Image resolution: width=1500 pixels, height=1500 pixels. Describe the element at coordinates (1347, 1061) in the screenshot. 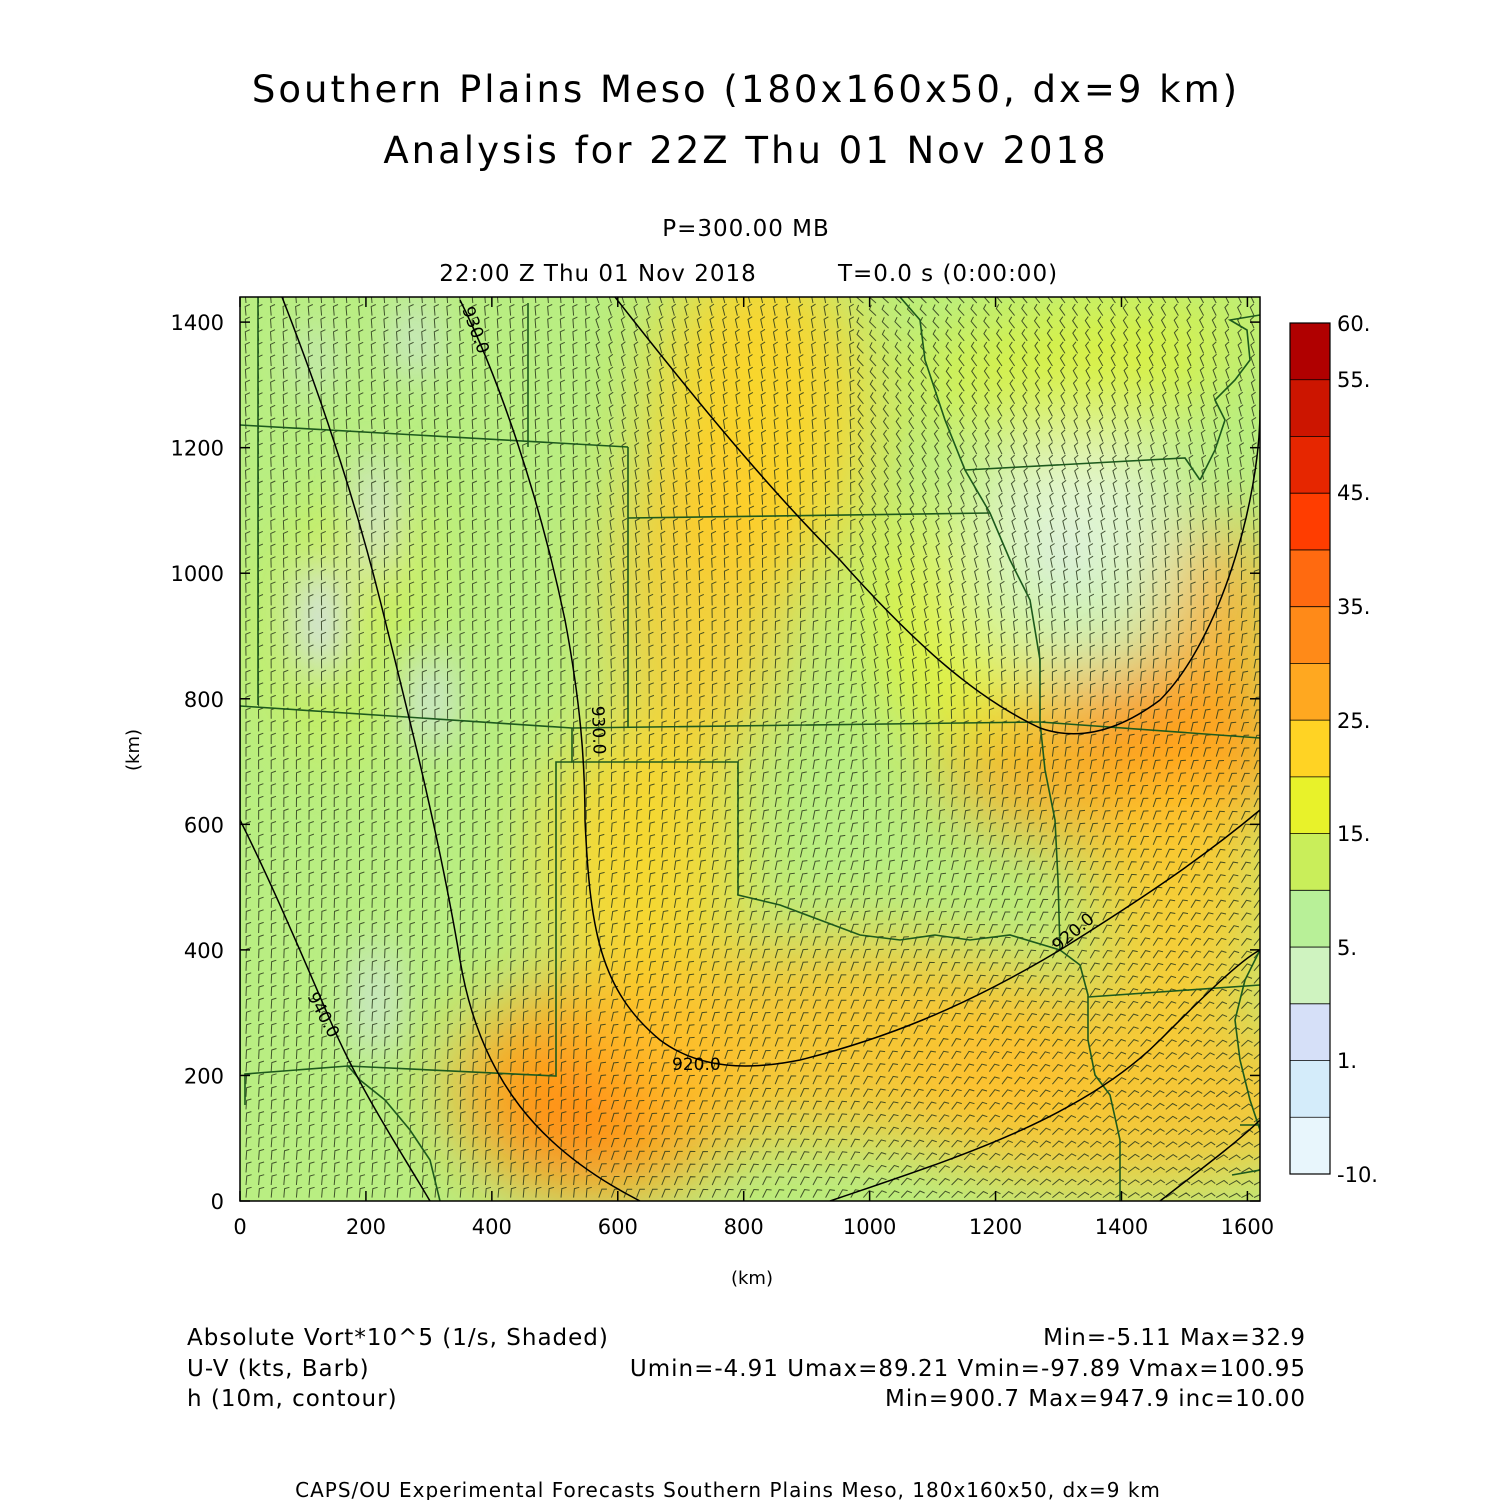

I see `colorbar-label: 1.` at that location.